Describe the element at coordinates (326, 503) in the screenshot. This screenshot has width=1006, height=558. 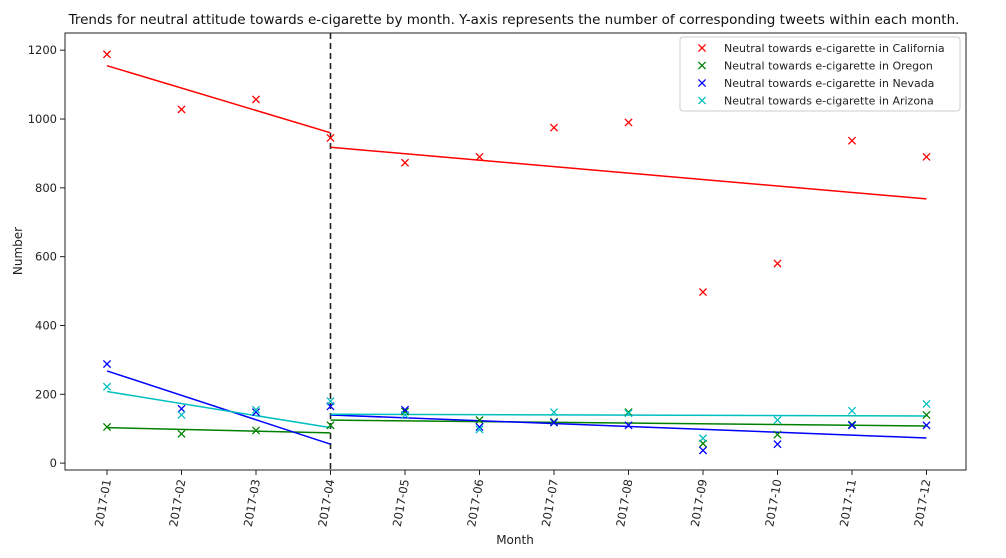
I see `x-tick-label: 2017-04` at that location.